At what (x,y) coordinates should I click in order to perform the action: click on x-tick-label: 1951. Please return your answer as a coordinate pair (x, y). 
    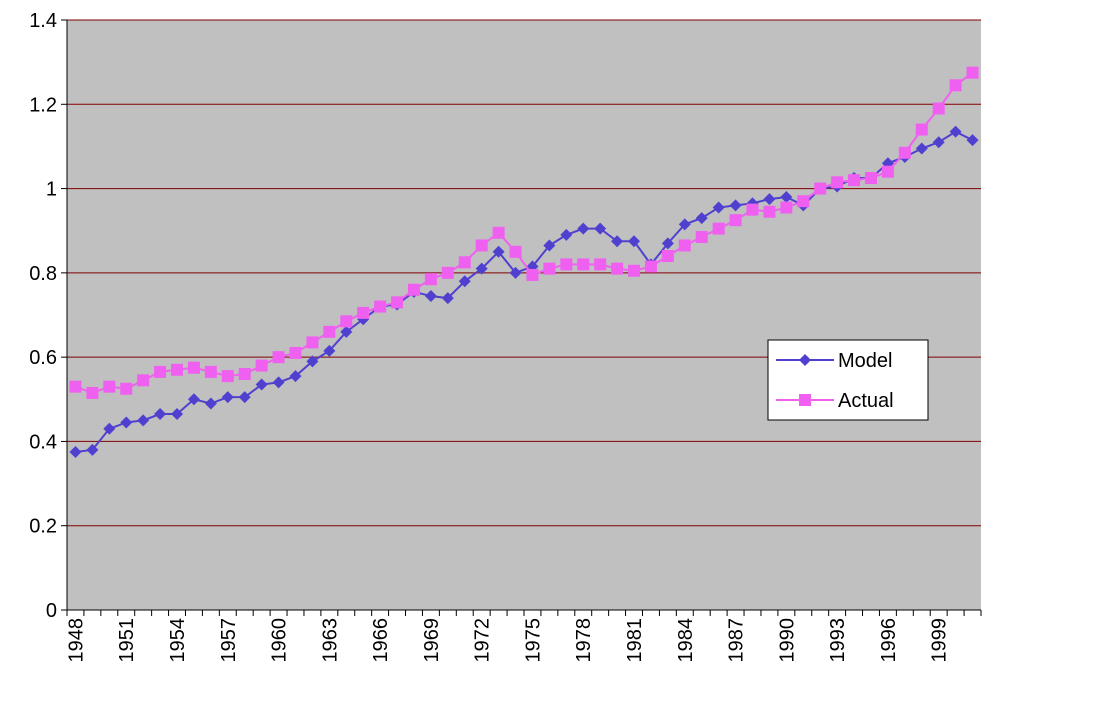
    Looking at the image, I should click on (127, 640).